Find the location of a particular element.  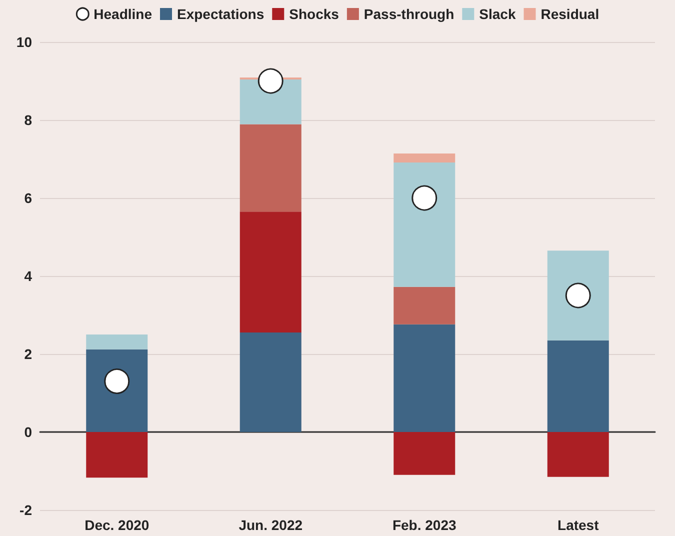

y-tick-label: 4 is located at coordinates (28, 276).